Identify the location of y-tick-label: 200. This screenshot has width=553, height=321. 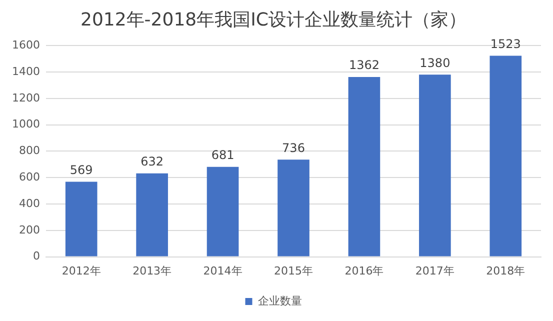
(29, 229).